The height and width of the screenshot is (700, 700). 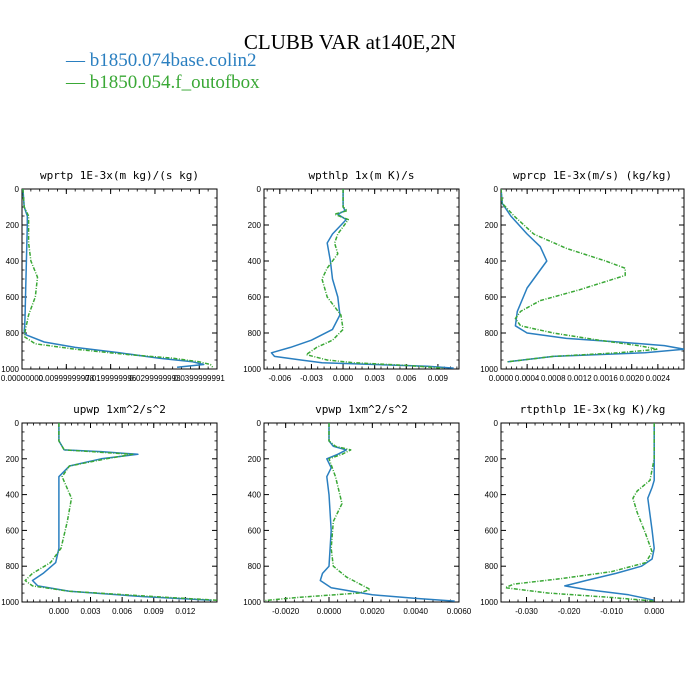 I want to click on x-tick-label: -0.006, so click(x=279, y=378).